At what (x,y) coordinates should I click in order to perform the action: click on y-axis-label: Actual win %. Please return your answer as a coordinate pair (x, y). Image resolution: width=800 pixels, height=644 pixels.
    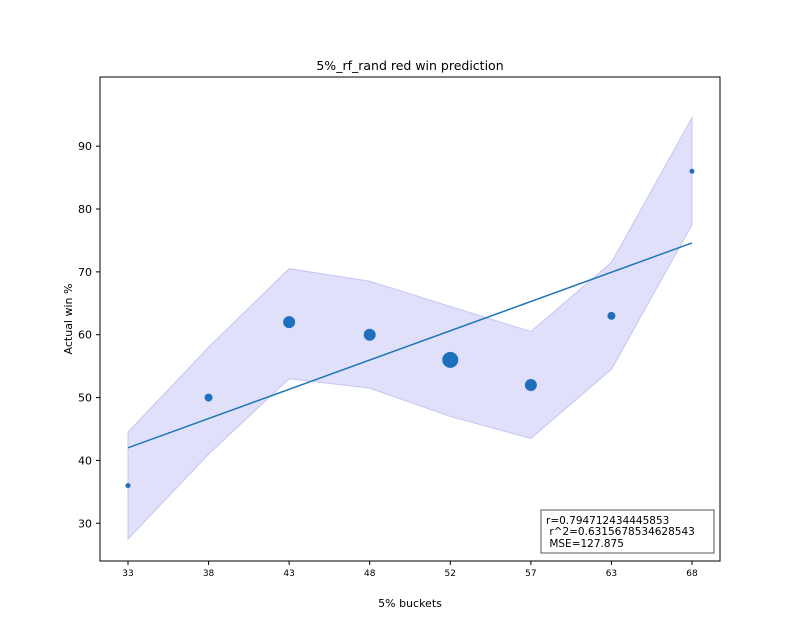
    Looking at the image, I should click on (68, 319).